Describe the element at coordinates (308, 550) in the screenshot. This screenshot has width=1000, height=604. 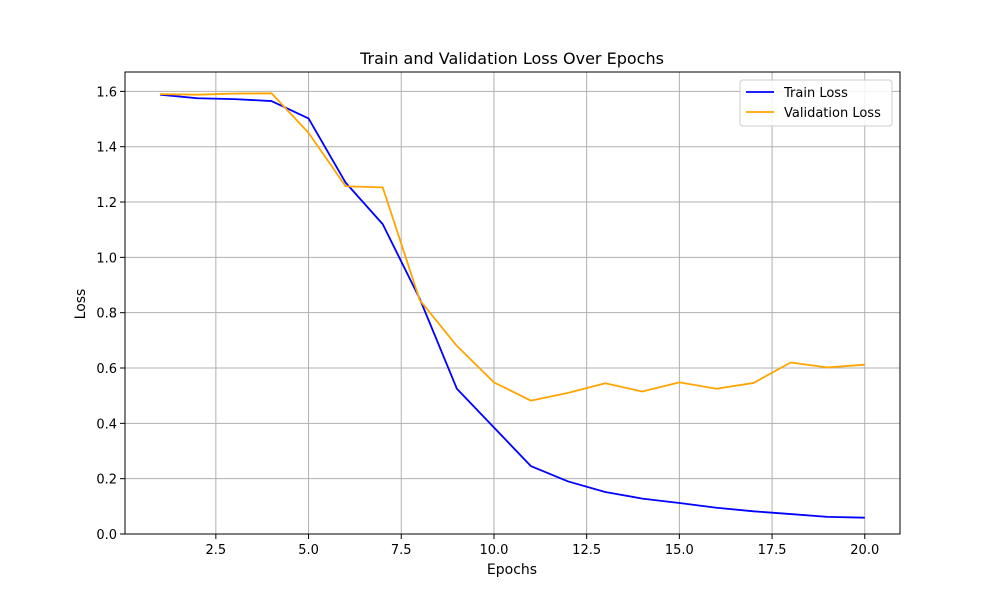
I see `x-tick-label: 5.0` at that location.